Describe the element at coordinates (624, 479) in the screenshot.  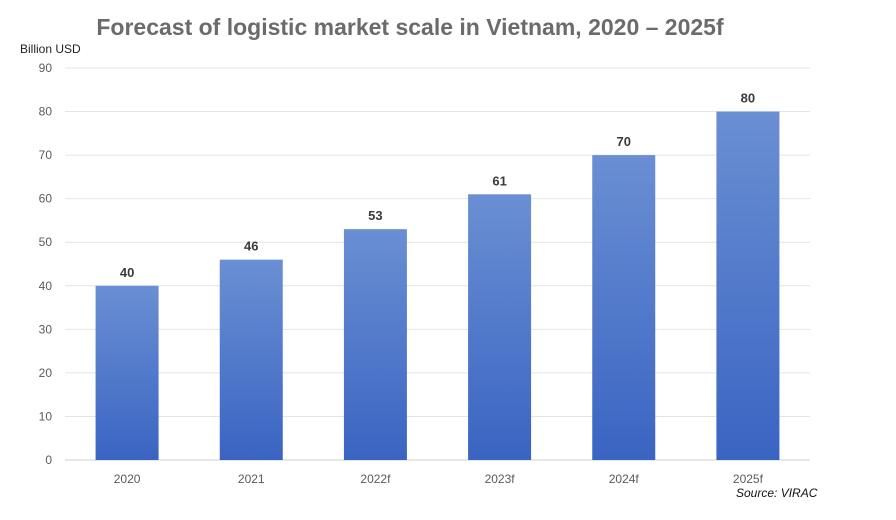
I see `x-tick-label: 2024f` at that location.